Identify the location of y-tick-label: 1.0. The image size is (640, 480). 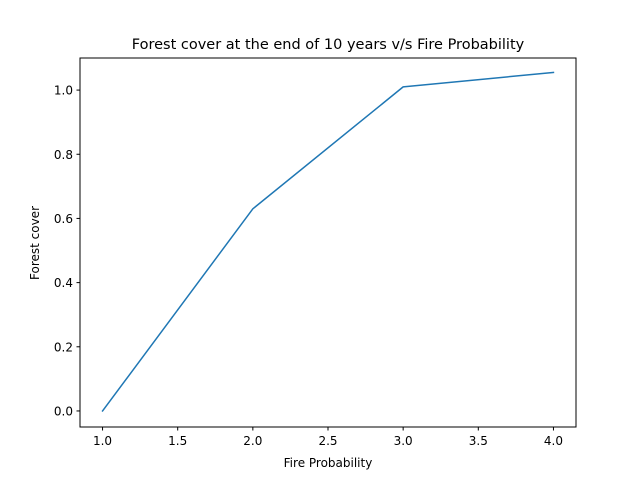
(63, 91).